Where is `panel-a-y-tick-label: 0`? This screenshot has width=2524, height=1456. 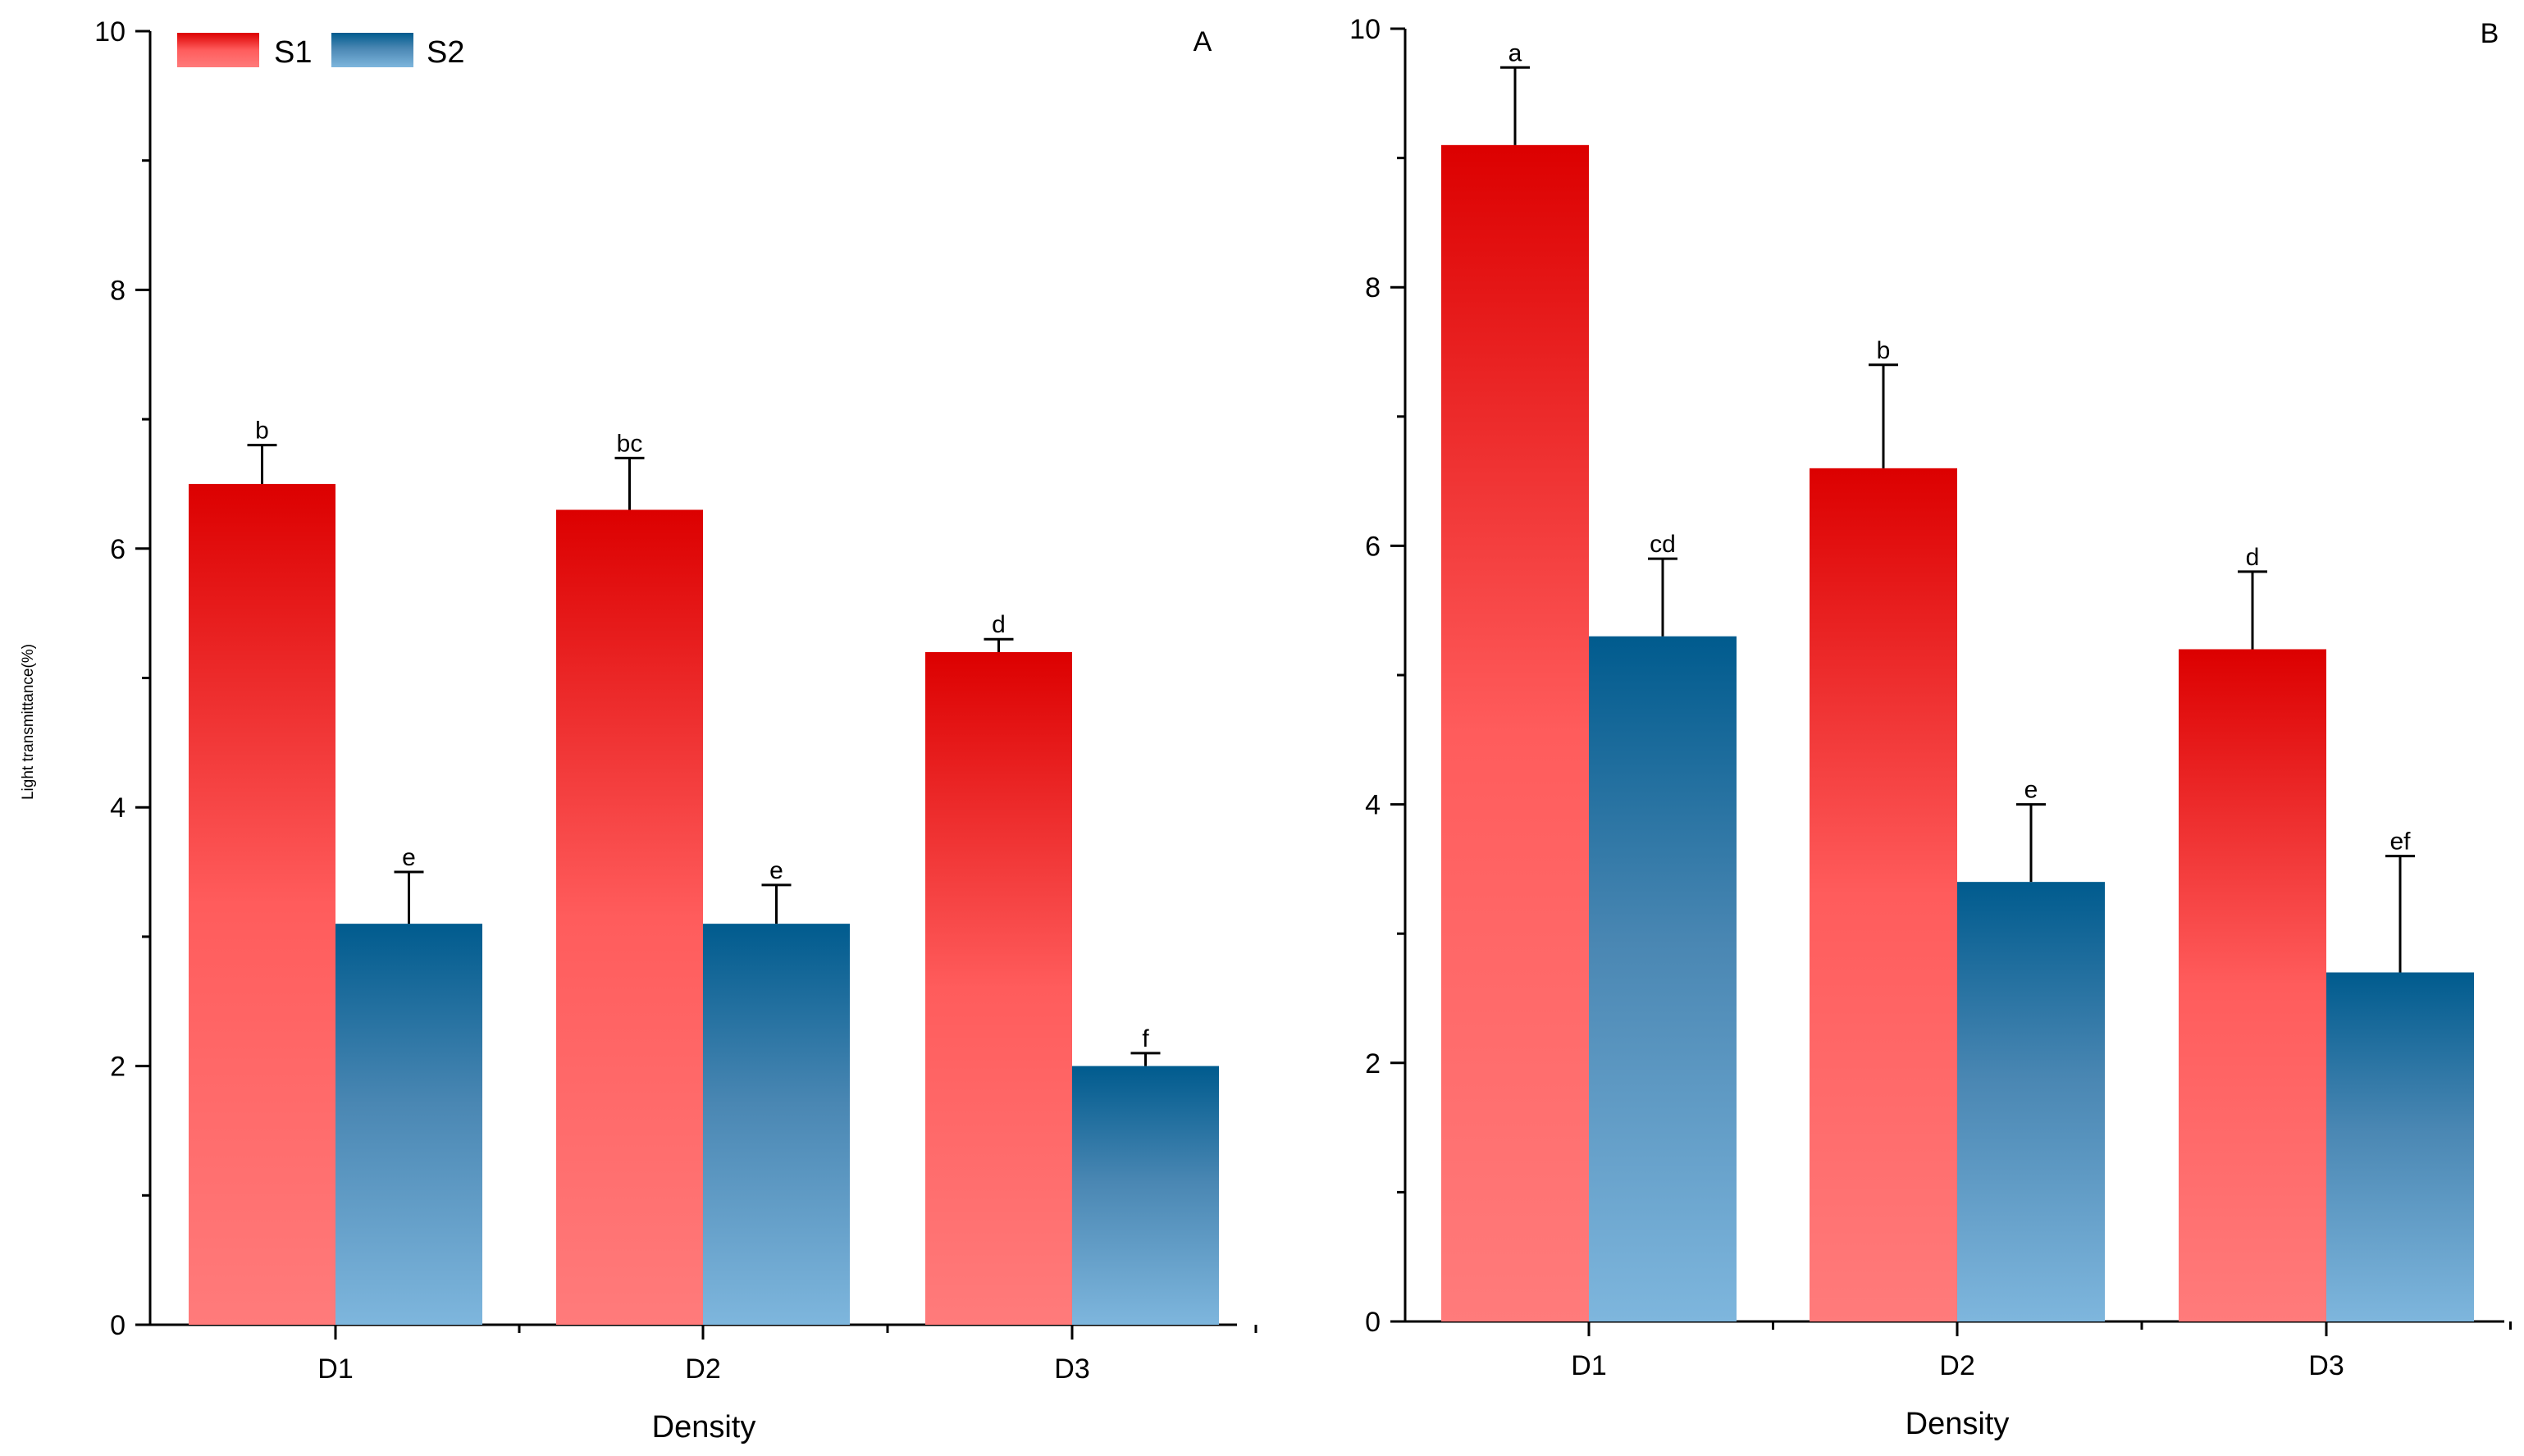 panel-a-y-tick-label: 0 is located at coordinates (118, 1326).